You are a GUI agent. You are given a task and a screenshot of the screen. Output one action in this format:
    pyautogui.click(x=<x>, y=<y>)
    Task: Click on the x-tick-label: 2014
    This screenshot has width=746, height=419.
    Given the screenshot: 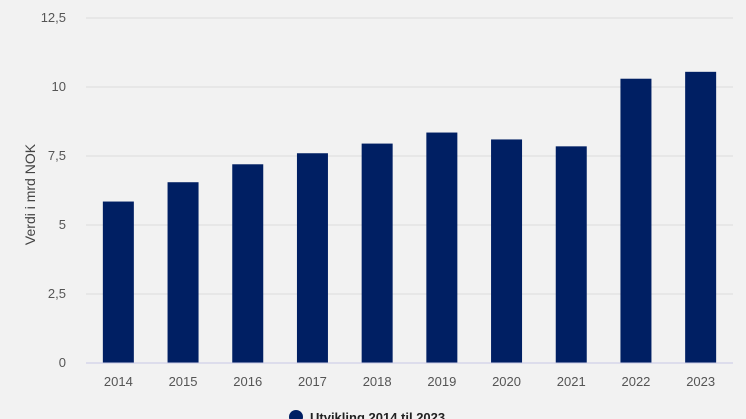 What is the action you would take?
    pyautogui.click(x=118, y=381)
    